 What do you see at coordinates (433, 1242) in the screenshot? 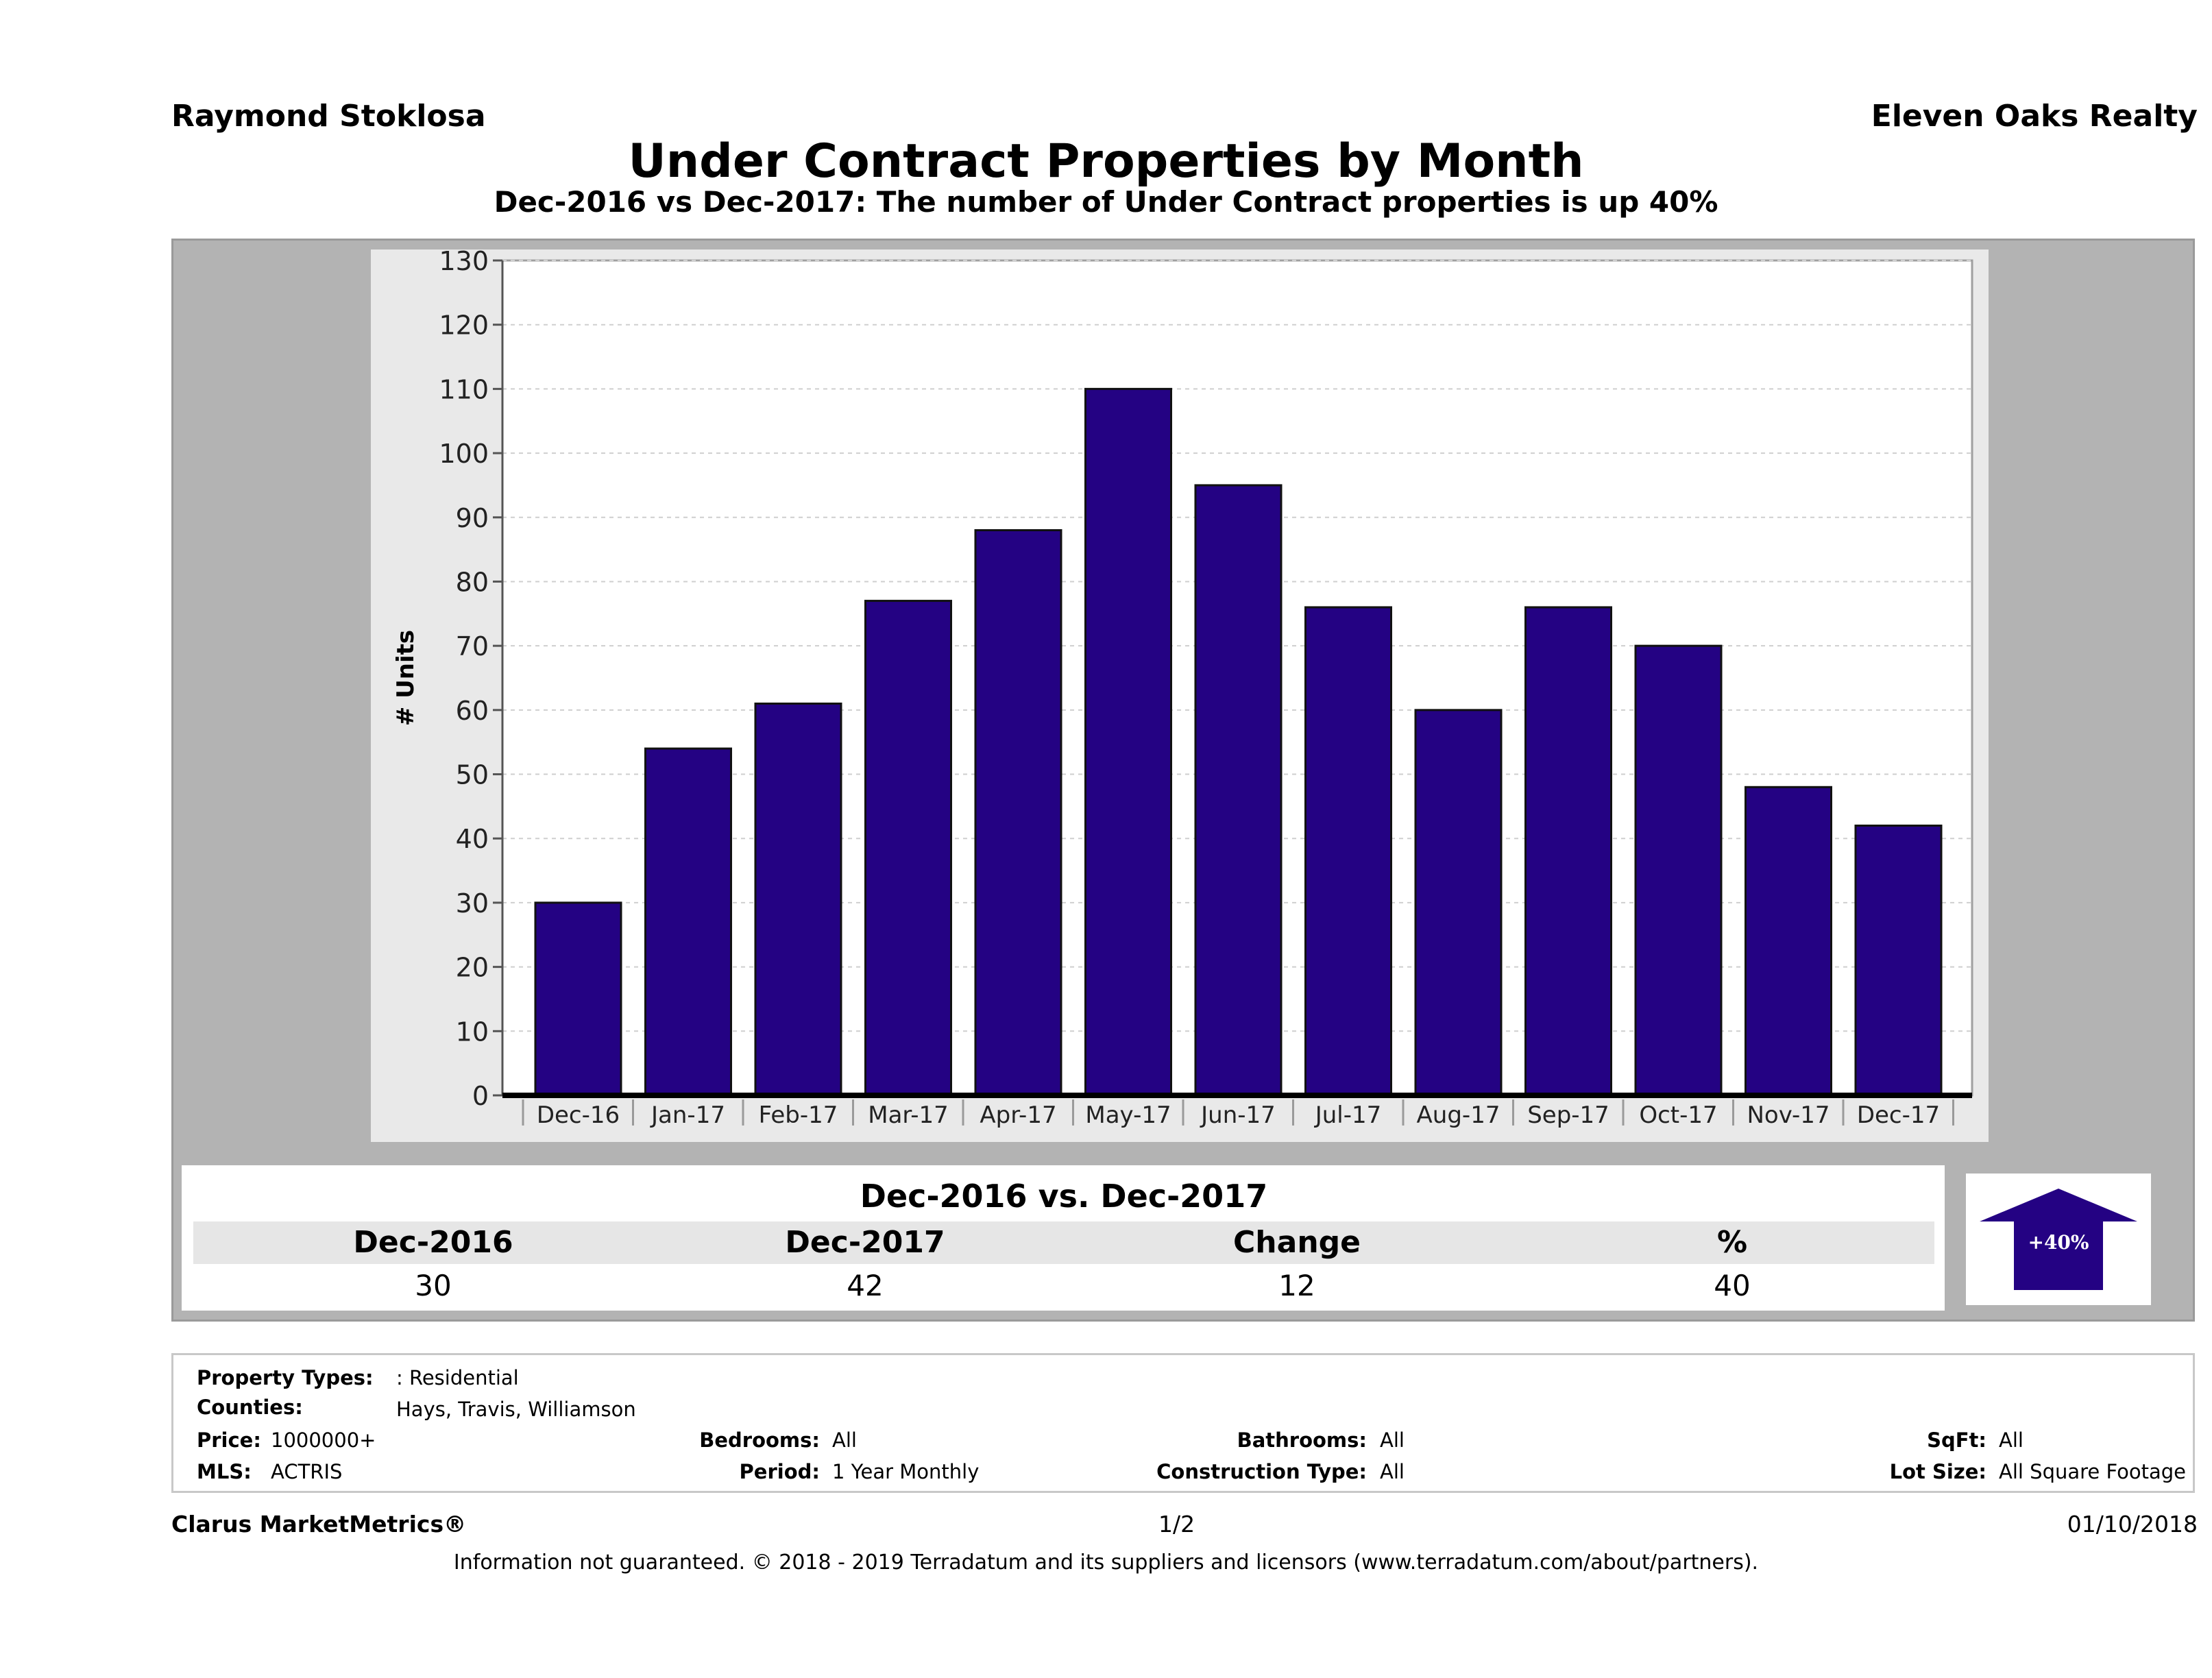
I see `comparison-header-start: Dec-2016` at bounding box center [433, 1242].